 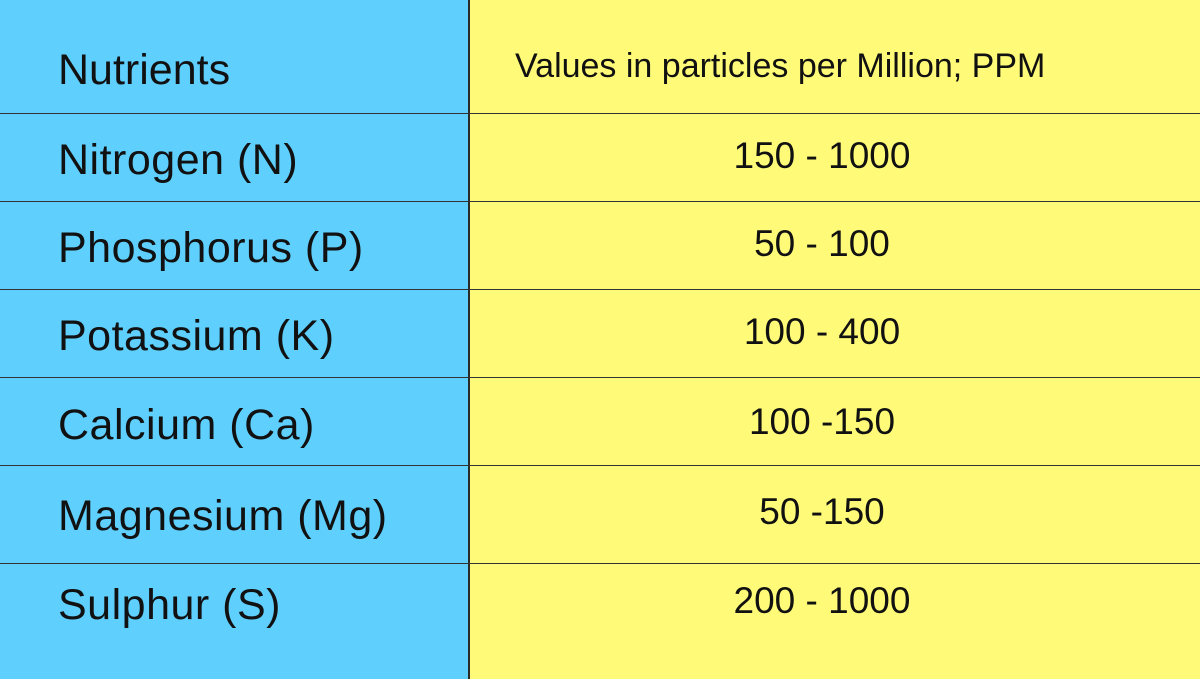 I want to click on nutrient-value-phosphorus: 50 - 100, so click(x=822, y=243).